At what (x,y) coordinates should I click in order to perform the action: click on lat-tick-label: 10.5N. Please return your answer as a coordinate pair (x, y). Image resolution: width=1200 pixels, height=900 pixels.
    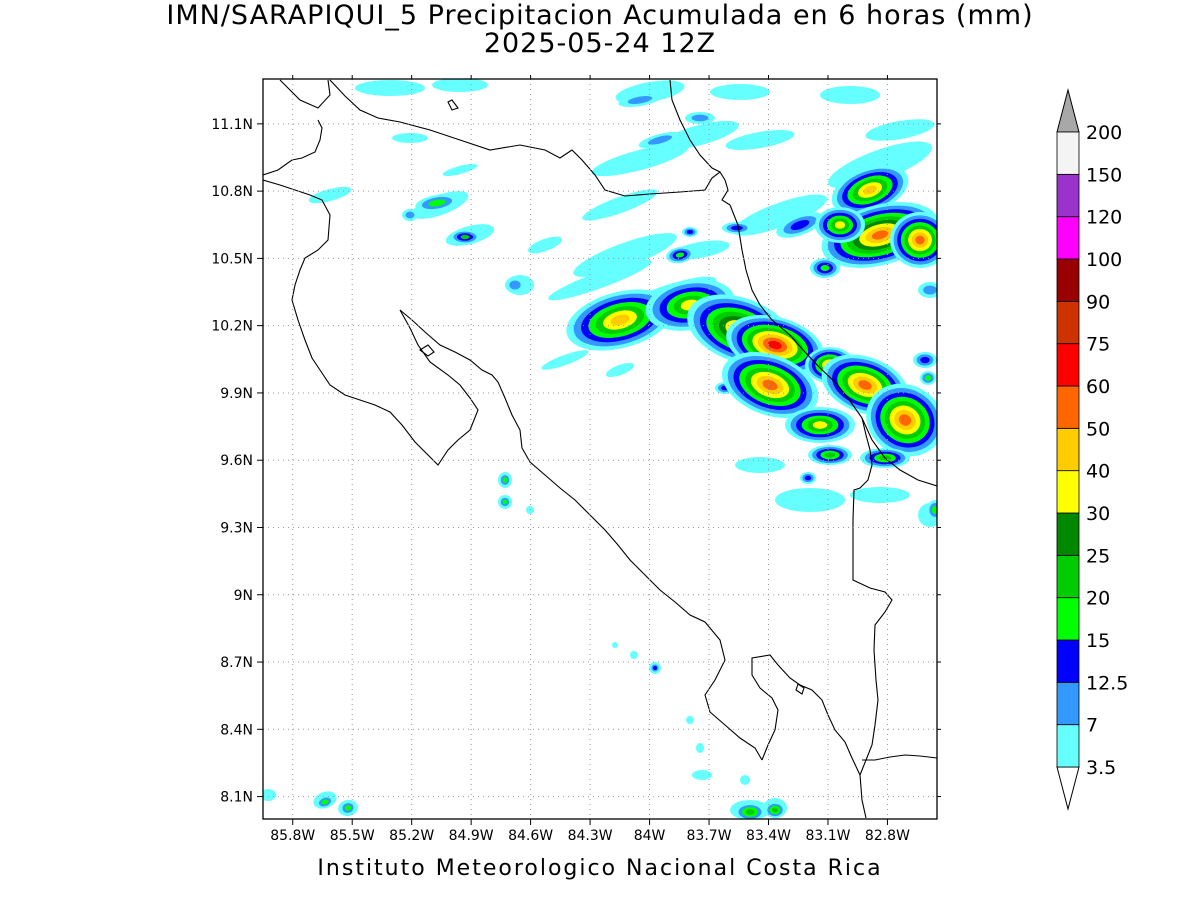
    Looking at the image, I should click on (232, 259).